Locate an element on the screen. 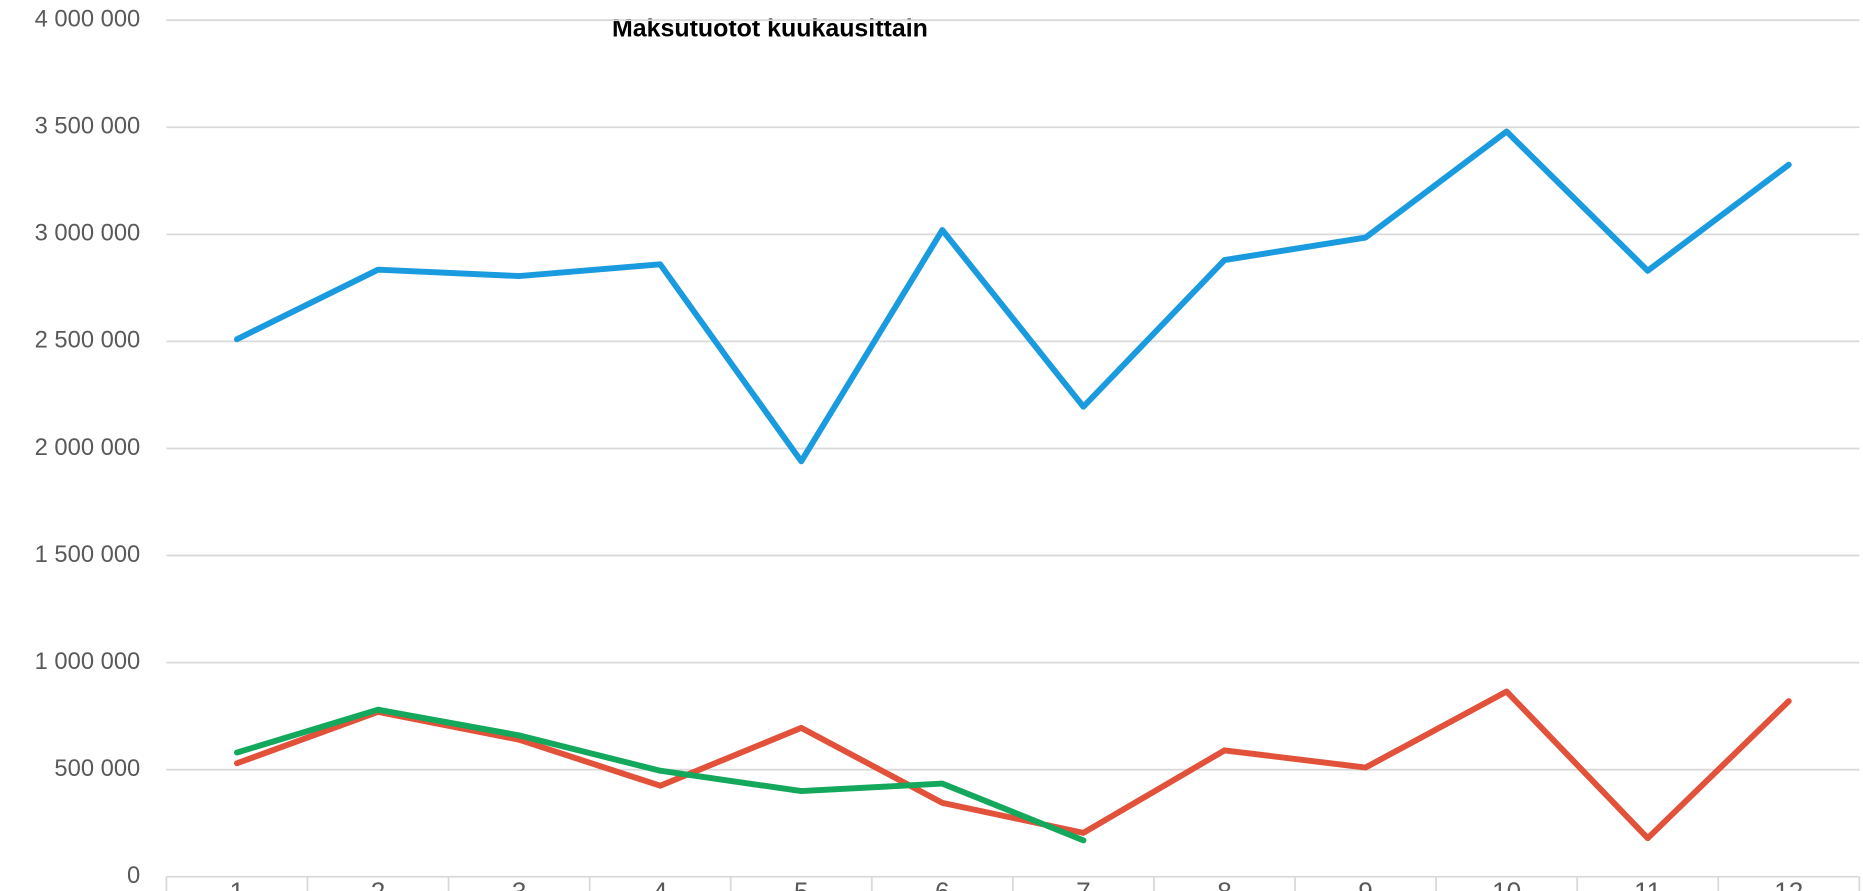 The width and height of the screenshot is (1863, 891). x-tick-label: 4 is located at coordinates (660, 884).